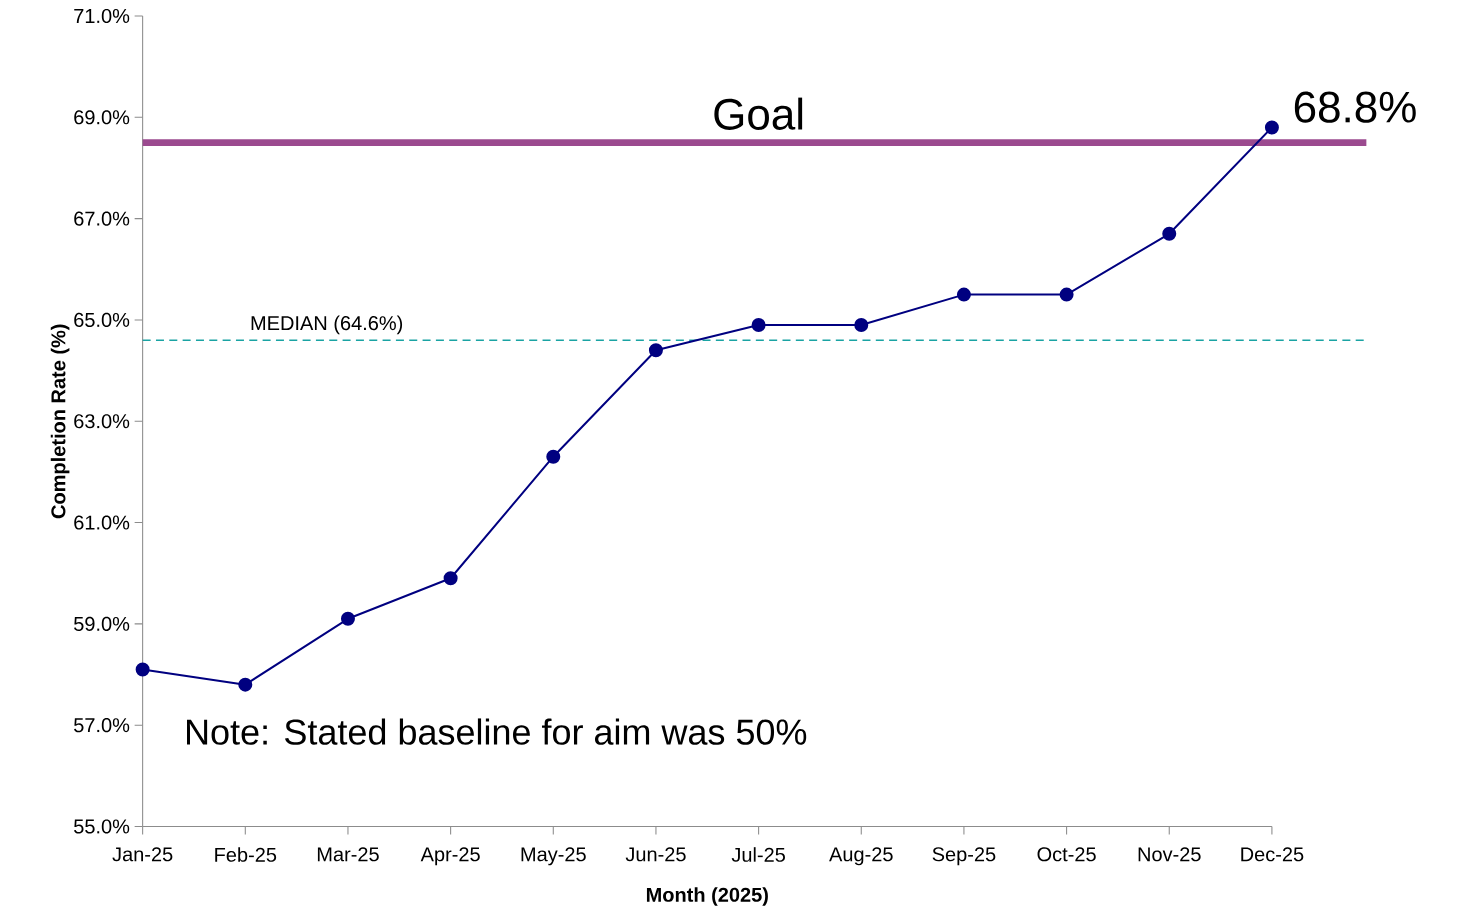 The width and height of the screenshot is (1461, 914). Describe the element at coordinates (758, 854) in the screenshot. I see `x-tick-label: Jul-25` at that location.